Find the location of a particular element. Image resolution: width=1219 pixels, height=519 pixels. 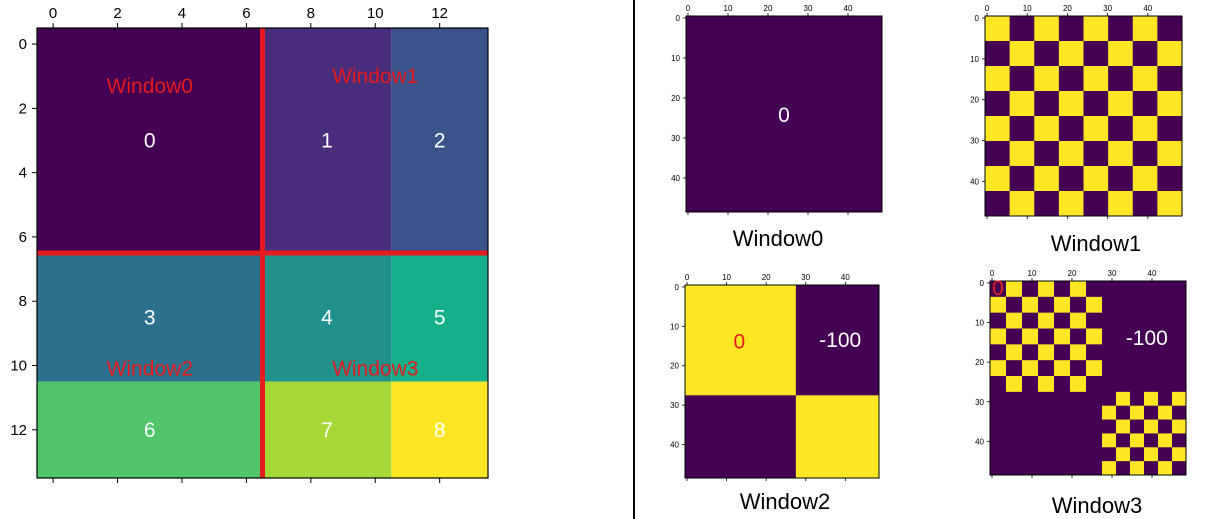

x-tick-label: 10 is located at coordinates (375, 13).